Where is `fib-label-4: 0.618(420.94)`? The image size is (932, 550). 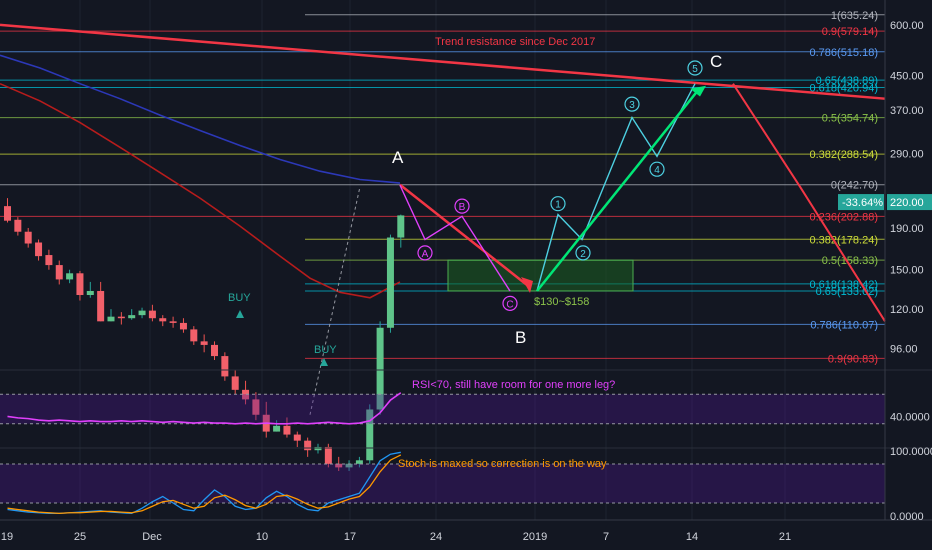
fib-label-4: 0.618(420.94) is located at coordinates (844, 88).